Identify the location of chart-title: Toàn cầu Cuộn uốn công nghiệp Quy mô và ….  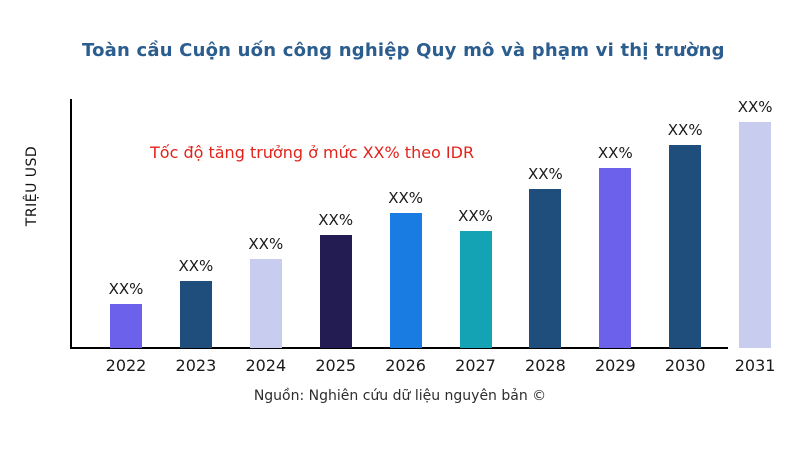
(403, 50).